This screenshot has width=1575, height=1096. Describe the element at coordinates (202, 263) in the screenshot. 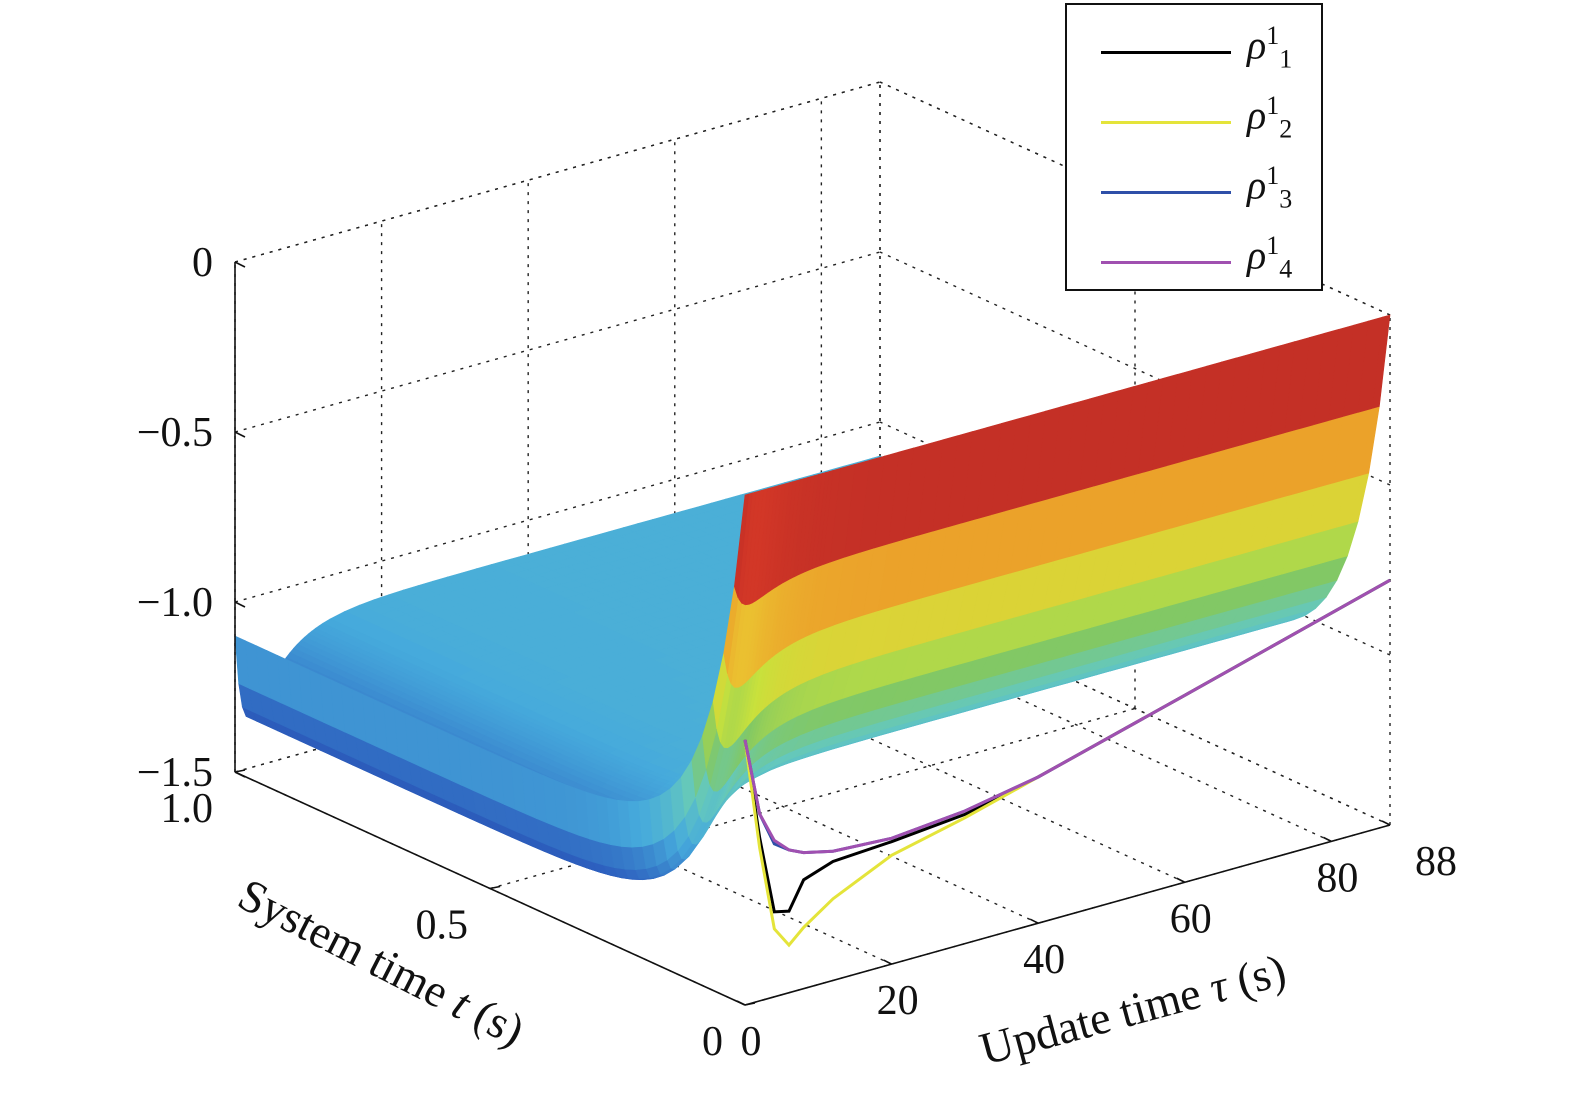

I see `z-tick-label: 0` at that location.